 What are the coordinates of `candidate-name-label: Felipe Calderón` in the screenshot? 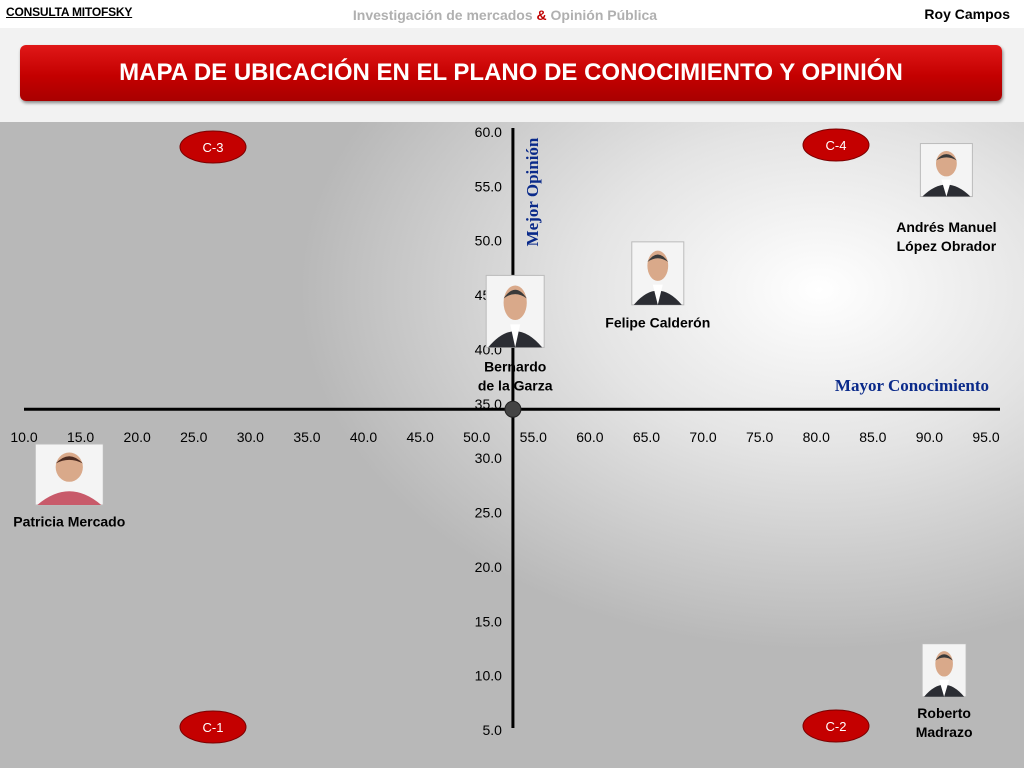 It's located at (657, 322).